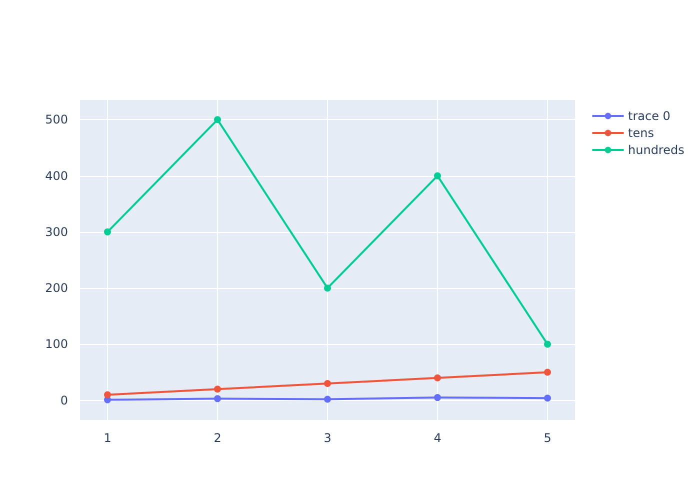 The width and height of the screenshot is (700, 500). What do you see at coordinates (56, 288) in the screenshot?
I see `y-tick-label: 200` at bounding box center [56, 288].